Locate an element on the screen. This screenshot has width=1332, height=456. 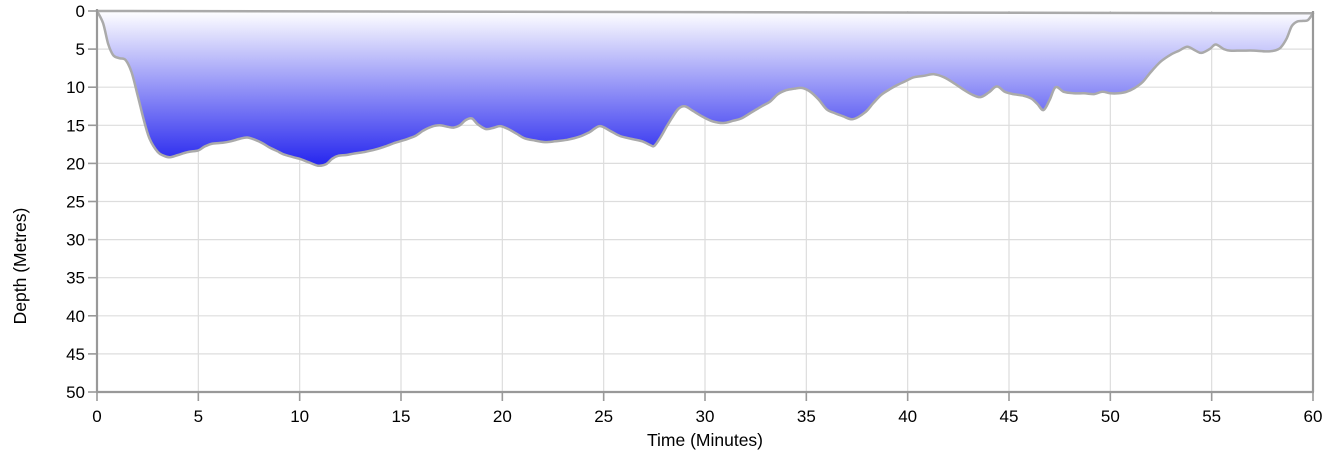
y-tick-label: 40 is located at coordinates (75, 316).